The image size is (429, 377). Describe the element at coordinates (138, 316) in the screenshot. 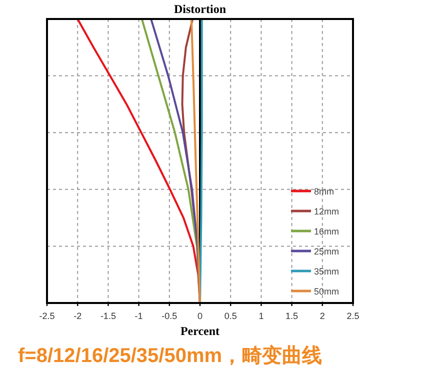

I see `x-tick-label: -1` at that location.